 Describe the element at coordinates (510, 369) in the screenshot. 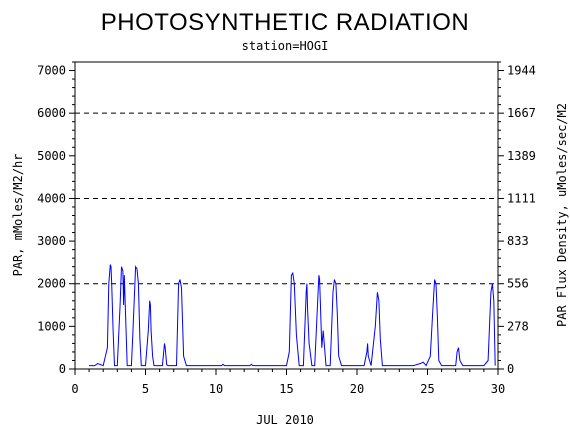

I see `y2-tick-label: 0` at that location.